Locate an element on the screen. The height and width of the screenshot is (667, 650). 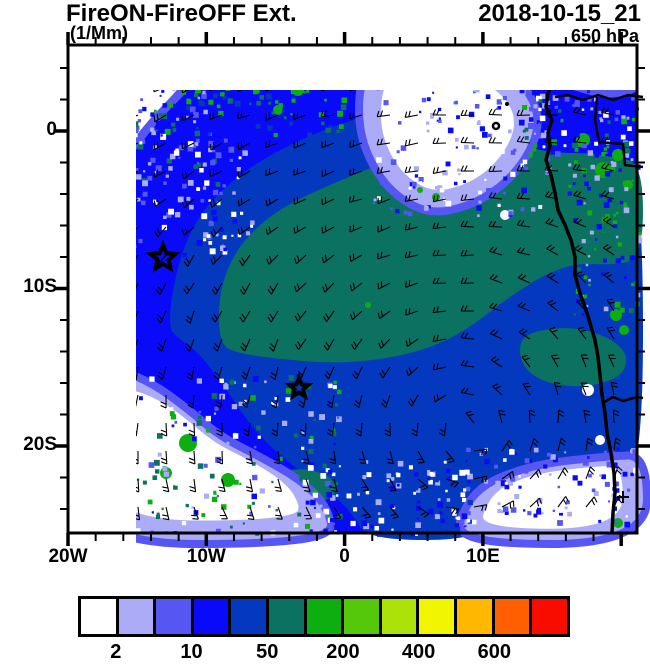
plot-datetime: 2018-10-15_21 is located at coordinates (559, 13).